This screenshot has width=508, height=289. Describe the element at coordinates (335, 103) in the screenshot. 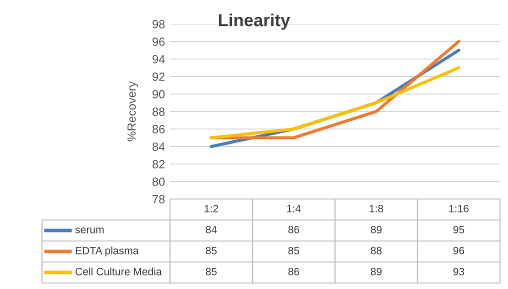

I see `line-series` at that location.